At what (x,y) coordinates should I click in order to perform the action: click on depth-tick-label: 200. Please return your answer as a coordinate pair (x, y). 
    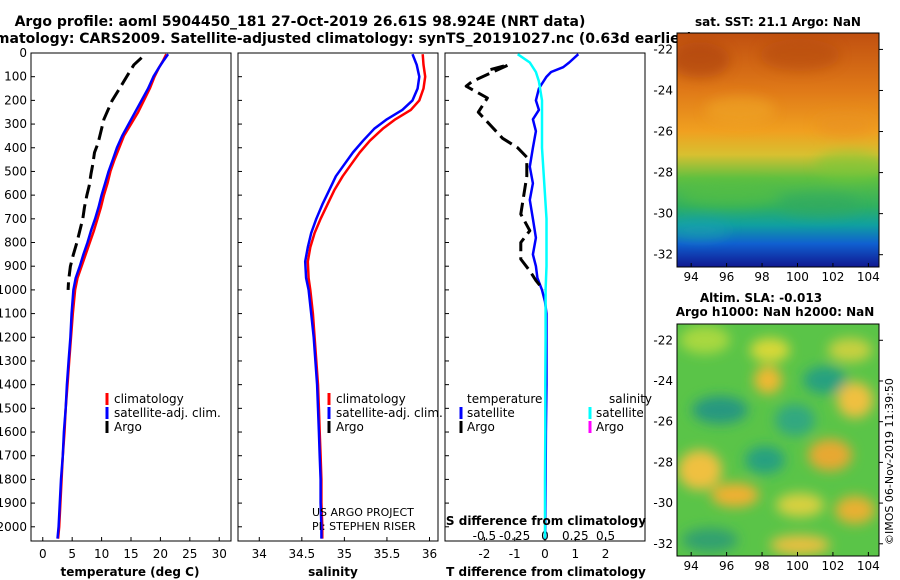
    Looking at the image, I should click on (15, 100).